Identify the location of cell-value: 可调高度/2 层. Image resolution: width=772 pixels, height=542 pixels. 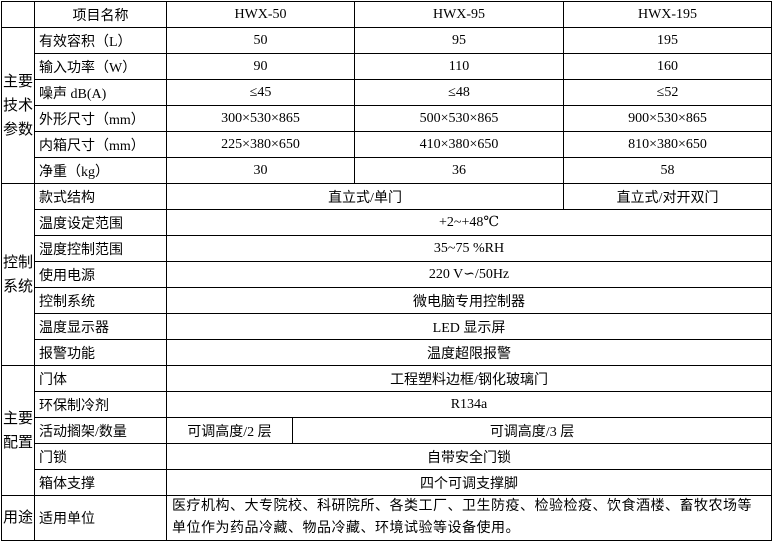
(229, 430).